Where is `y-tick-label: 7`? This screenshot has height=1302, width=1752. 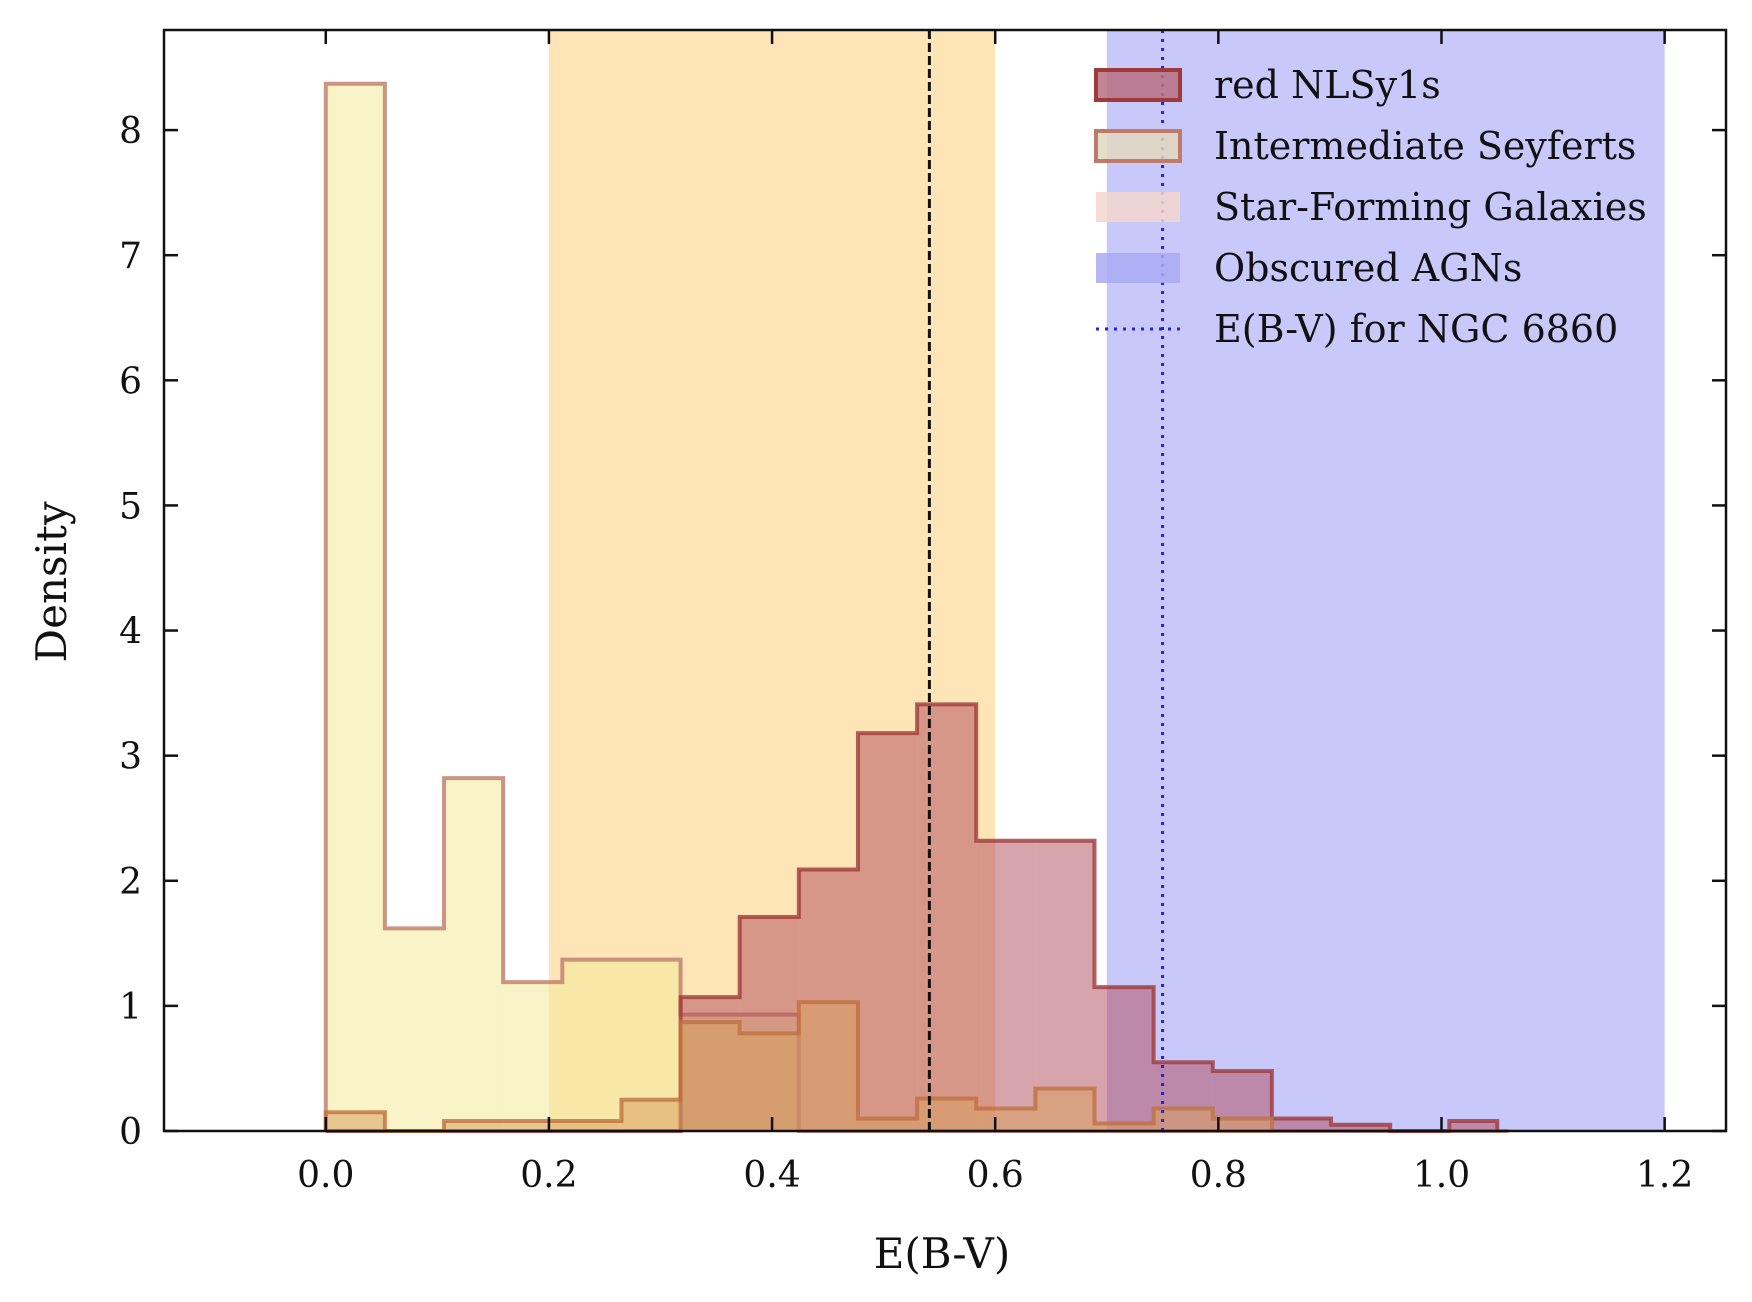
y-tick-label: 7 is located at coordinates (130, 256).